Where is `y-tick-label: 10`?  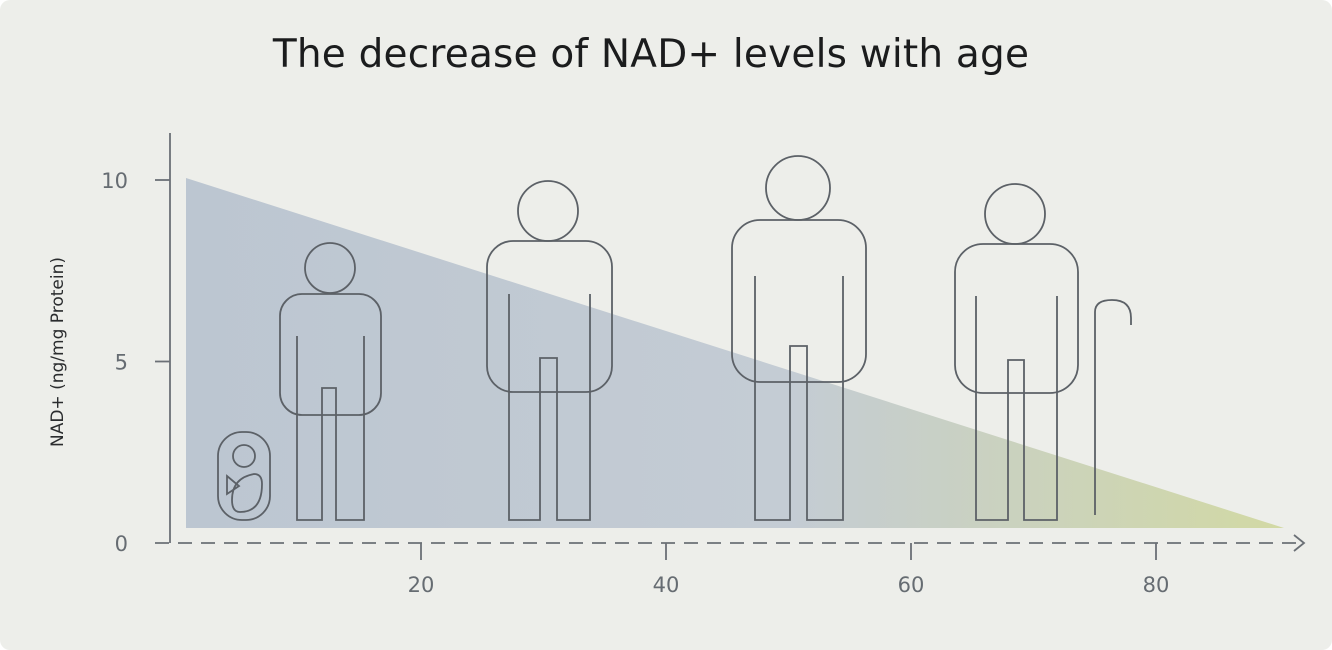 y-tick-label: 10 is located at coordinates (114, 181).